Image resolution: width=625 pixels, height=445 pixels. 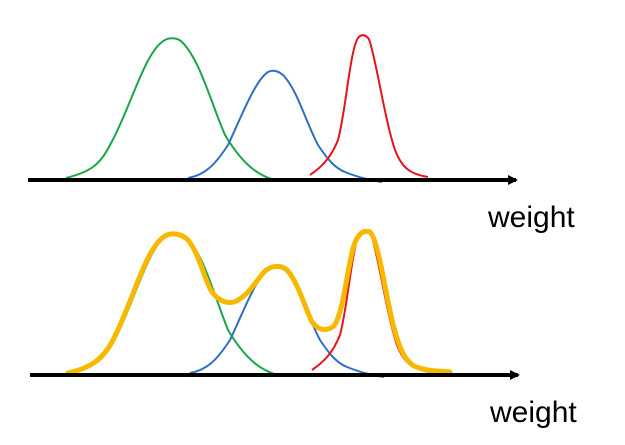 I want to click on top-axis-label: weight, so click(x=531, y=217).